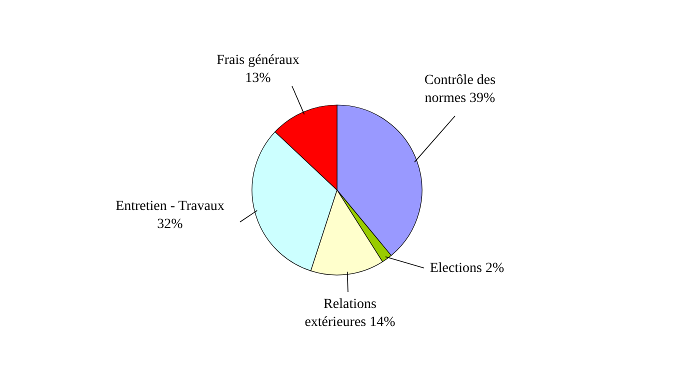  What do you see at coordinates (467, 268) in the screenshot?
I see `slice-label: Elections 2%` at bounding box center [467, 268].